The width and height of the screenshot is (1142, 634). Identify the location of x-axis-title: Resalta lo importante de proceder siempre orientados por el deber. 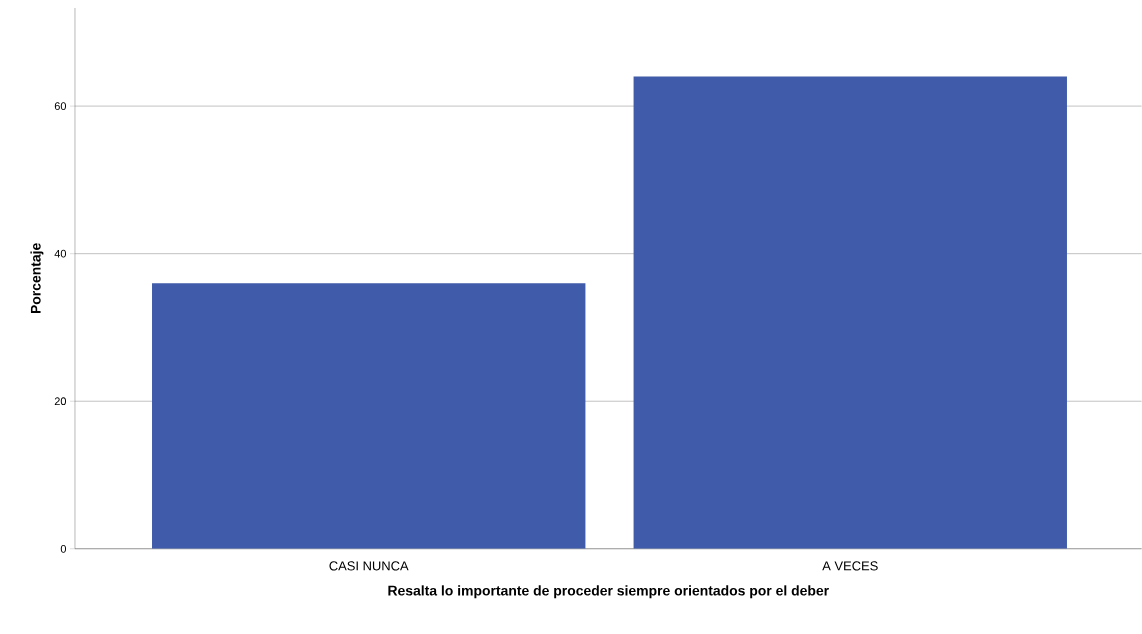
(608, 592).